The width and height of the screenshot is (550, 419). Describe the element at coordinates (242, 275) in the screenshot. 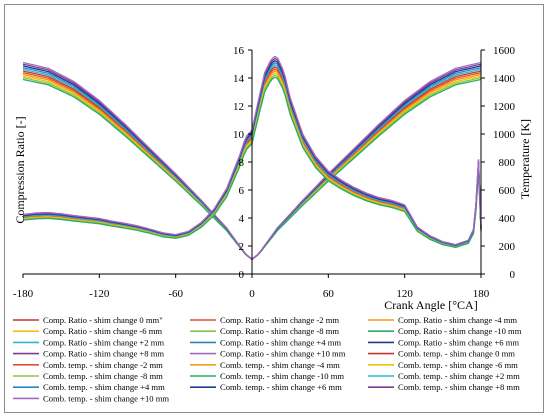

I see `y-tick-label: 0` at that location.